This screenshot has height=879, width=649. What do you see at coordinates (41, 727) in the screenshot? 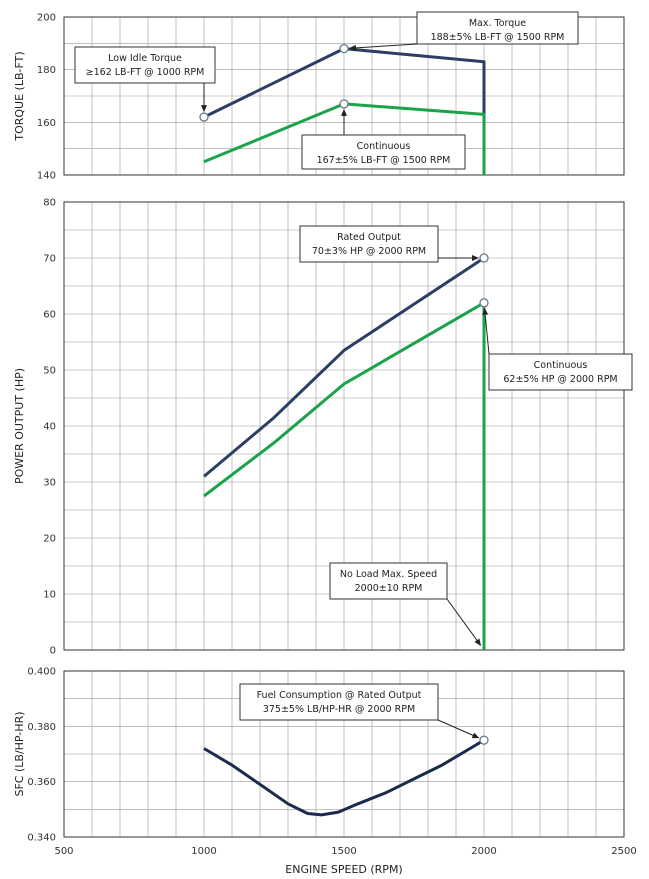
I see `sfc-y-tick-label: 0.380` at bounding box center [41, 727].